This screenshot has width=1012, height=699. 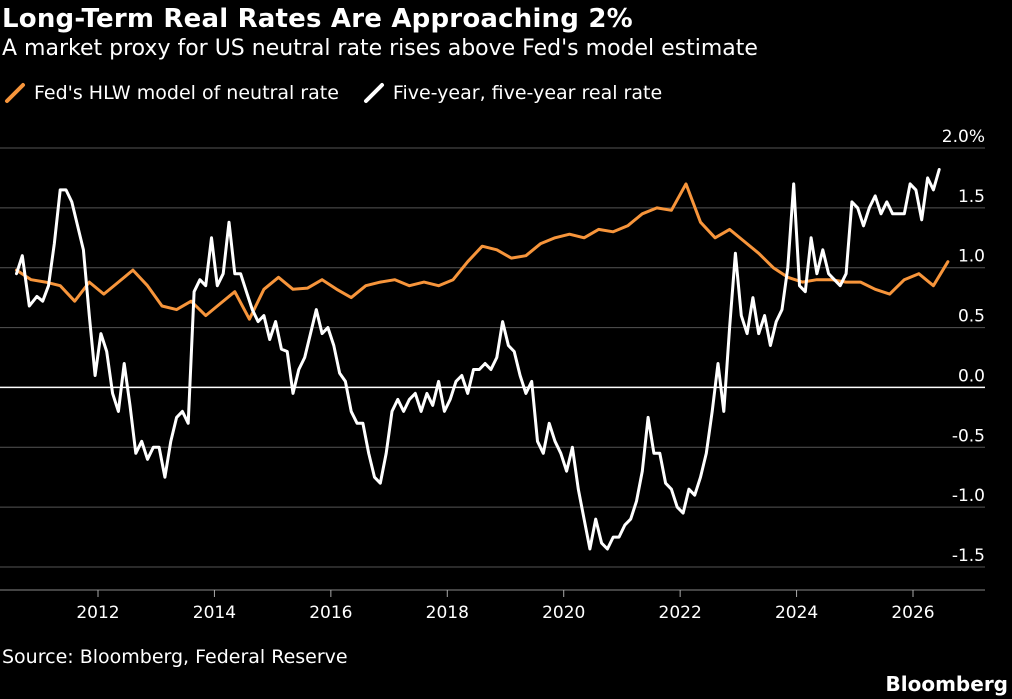 What do you see at coordinates (373, 93) in the screenshot?
I see `legend-swatch-real-rate` at bounding box center [373, 93].